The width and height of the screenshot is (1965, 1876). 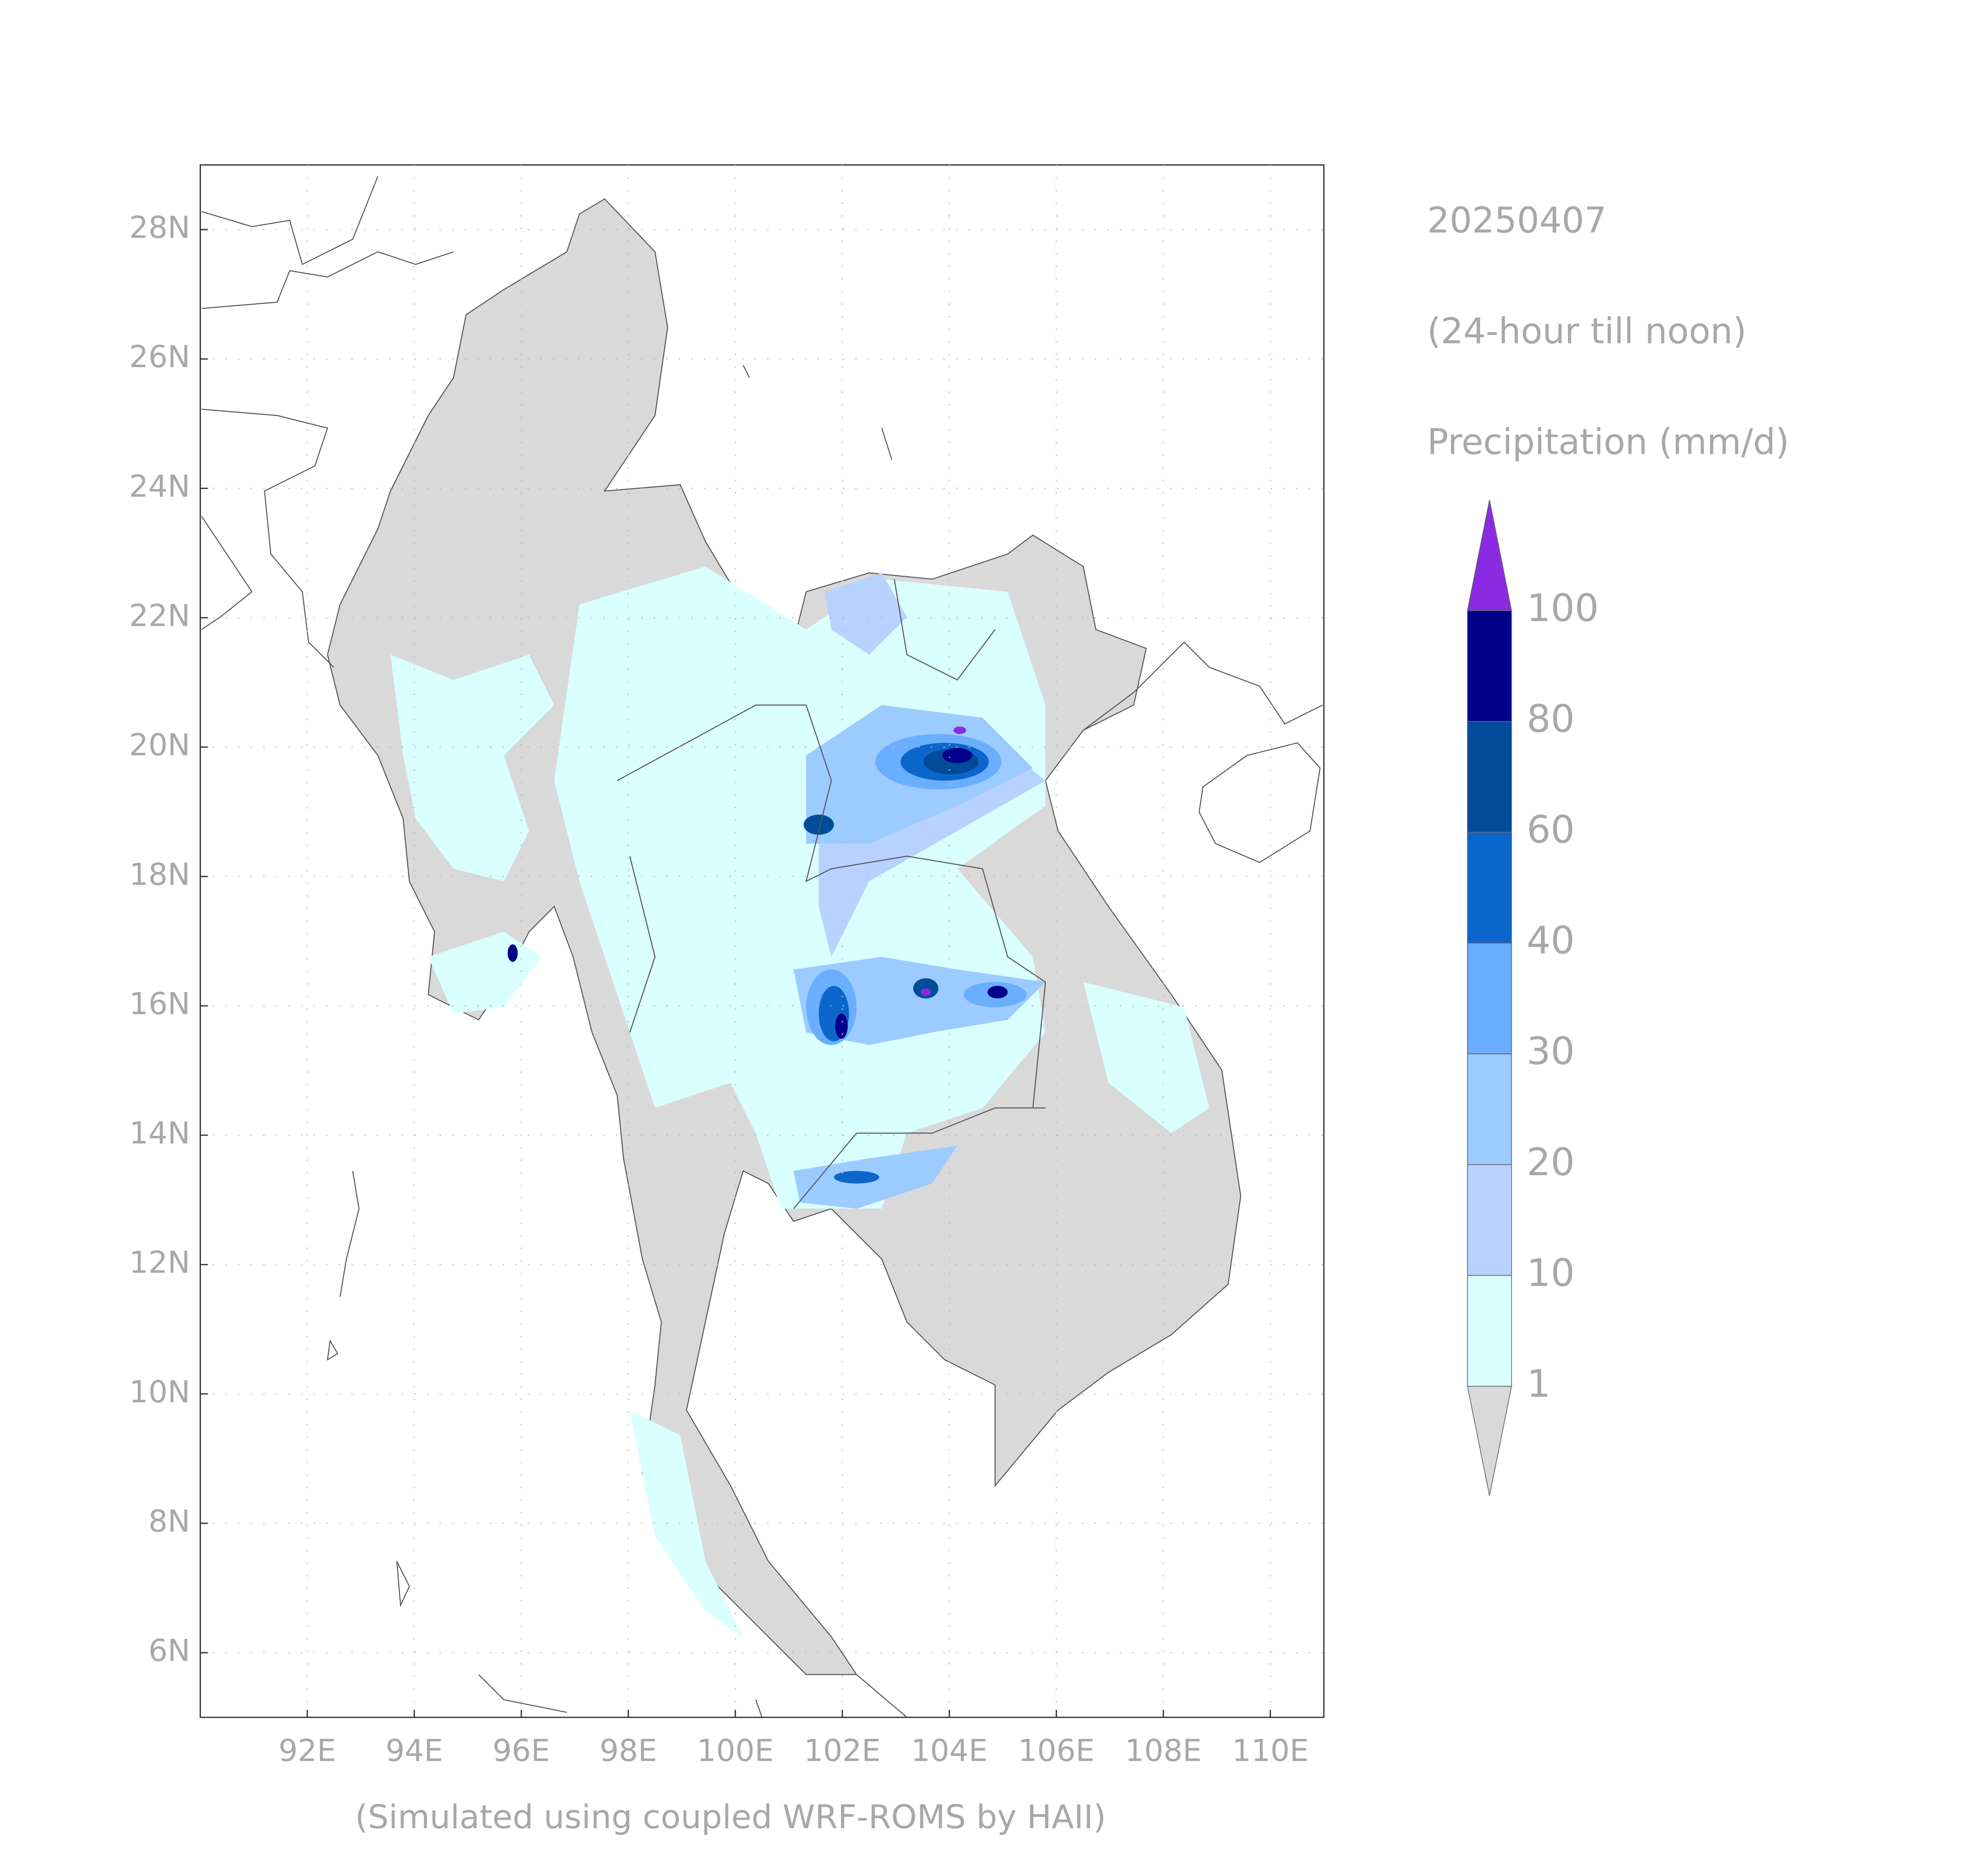 I want to click on colorbar-tick-label: 80, so click(x=1550, y=719).